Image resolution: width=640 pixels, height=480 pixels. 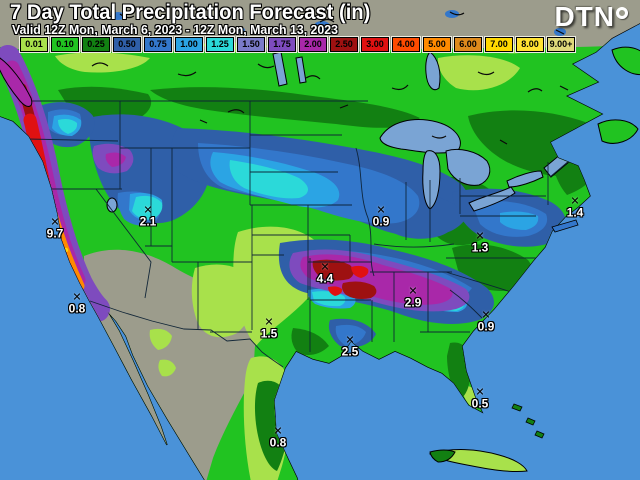 I want to click on precip-value-label: 1.4, so click(x=575, y=212).